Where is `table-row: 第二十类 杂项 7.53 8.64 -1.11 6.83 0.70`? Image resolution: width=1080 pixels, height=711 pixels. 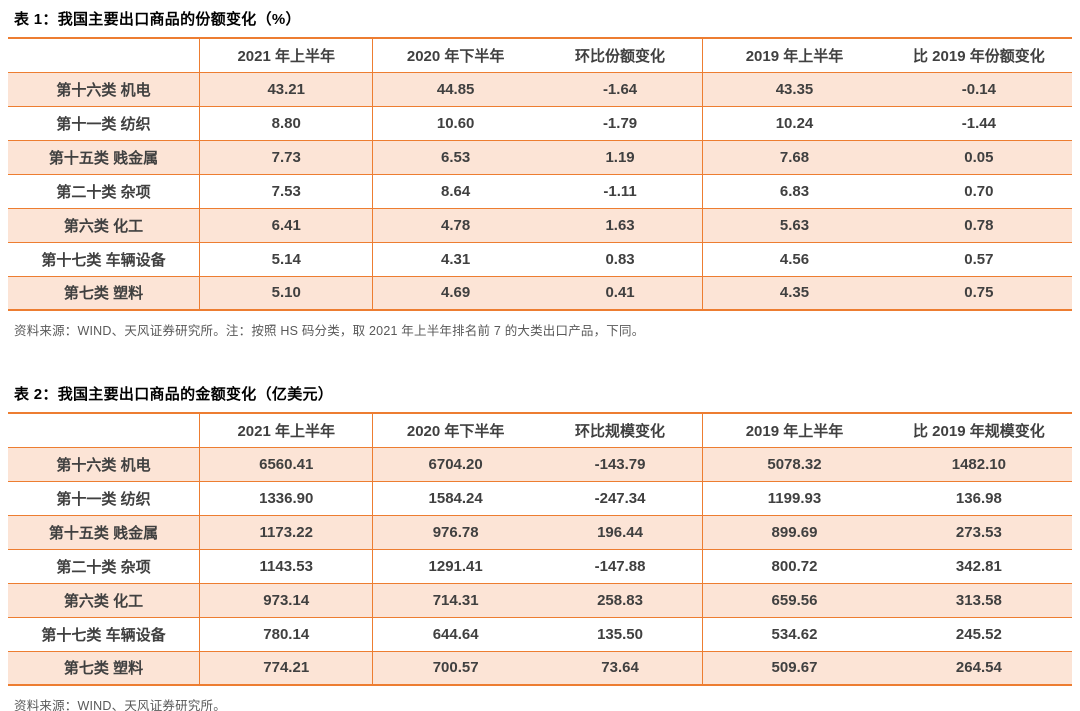
table-row: 第二十类 杂项 7.53 8.64 -1.11 6.83 0.70 is located at coordinates (540, 191).